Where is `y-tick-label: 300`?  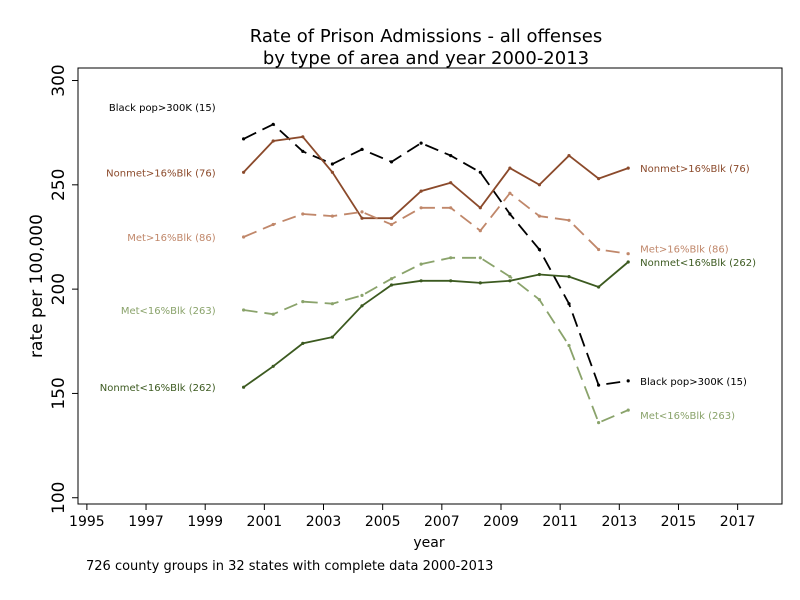
y-tick-label: 300 is located at coordinates (59, 80).